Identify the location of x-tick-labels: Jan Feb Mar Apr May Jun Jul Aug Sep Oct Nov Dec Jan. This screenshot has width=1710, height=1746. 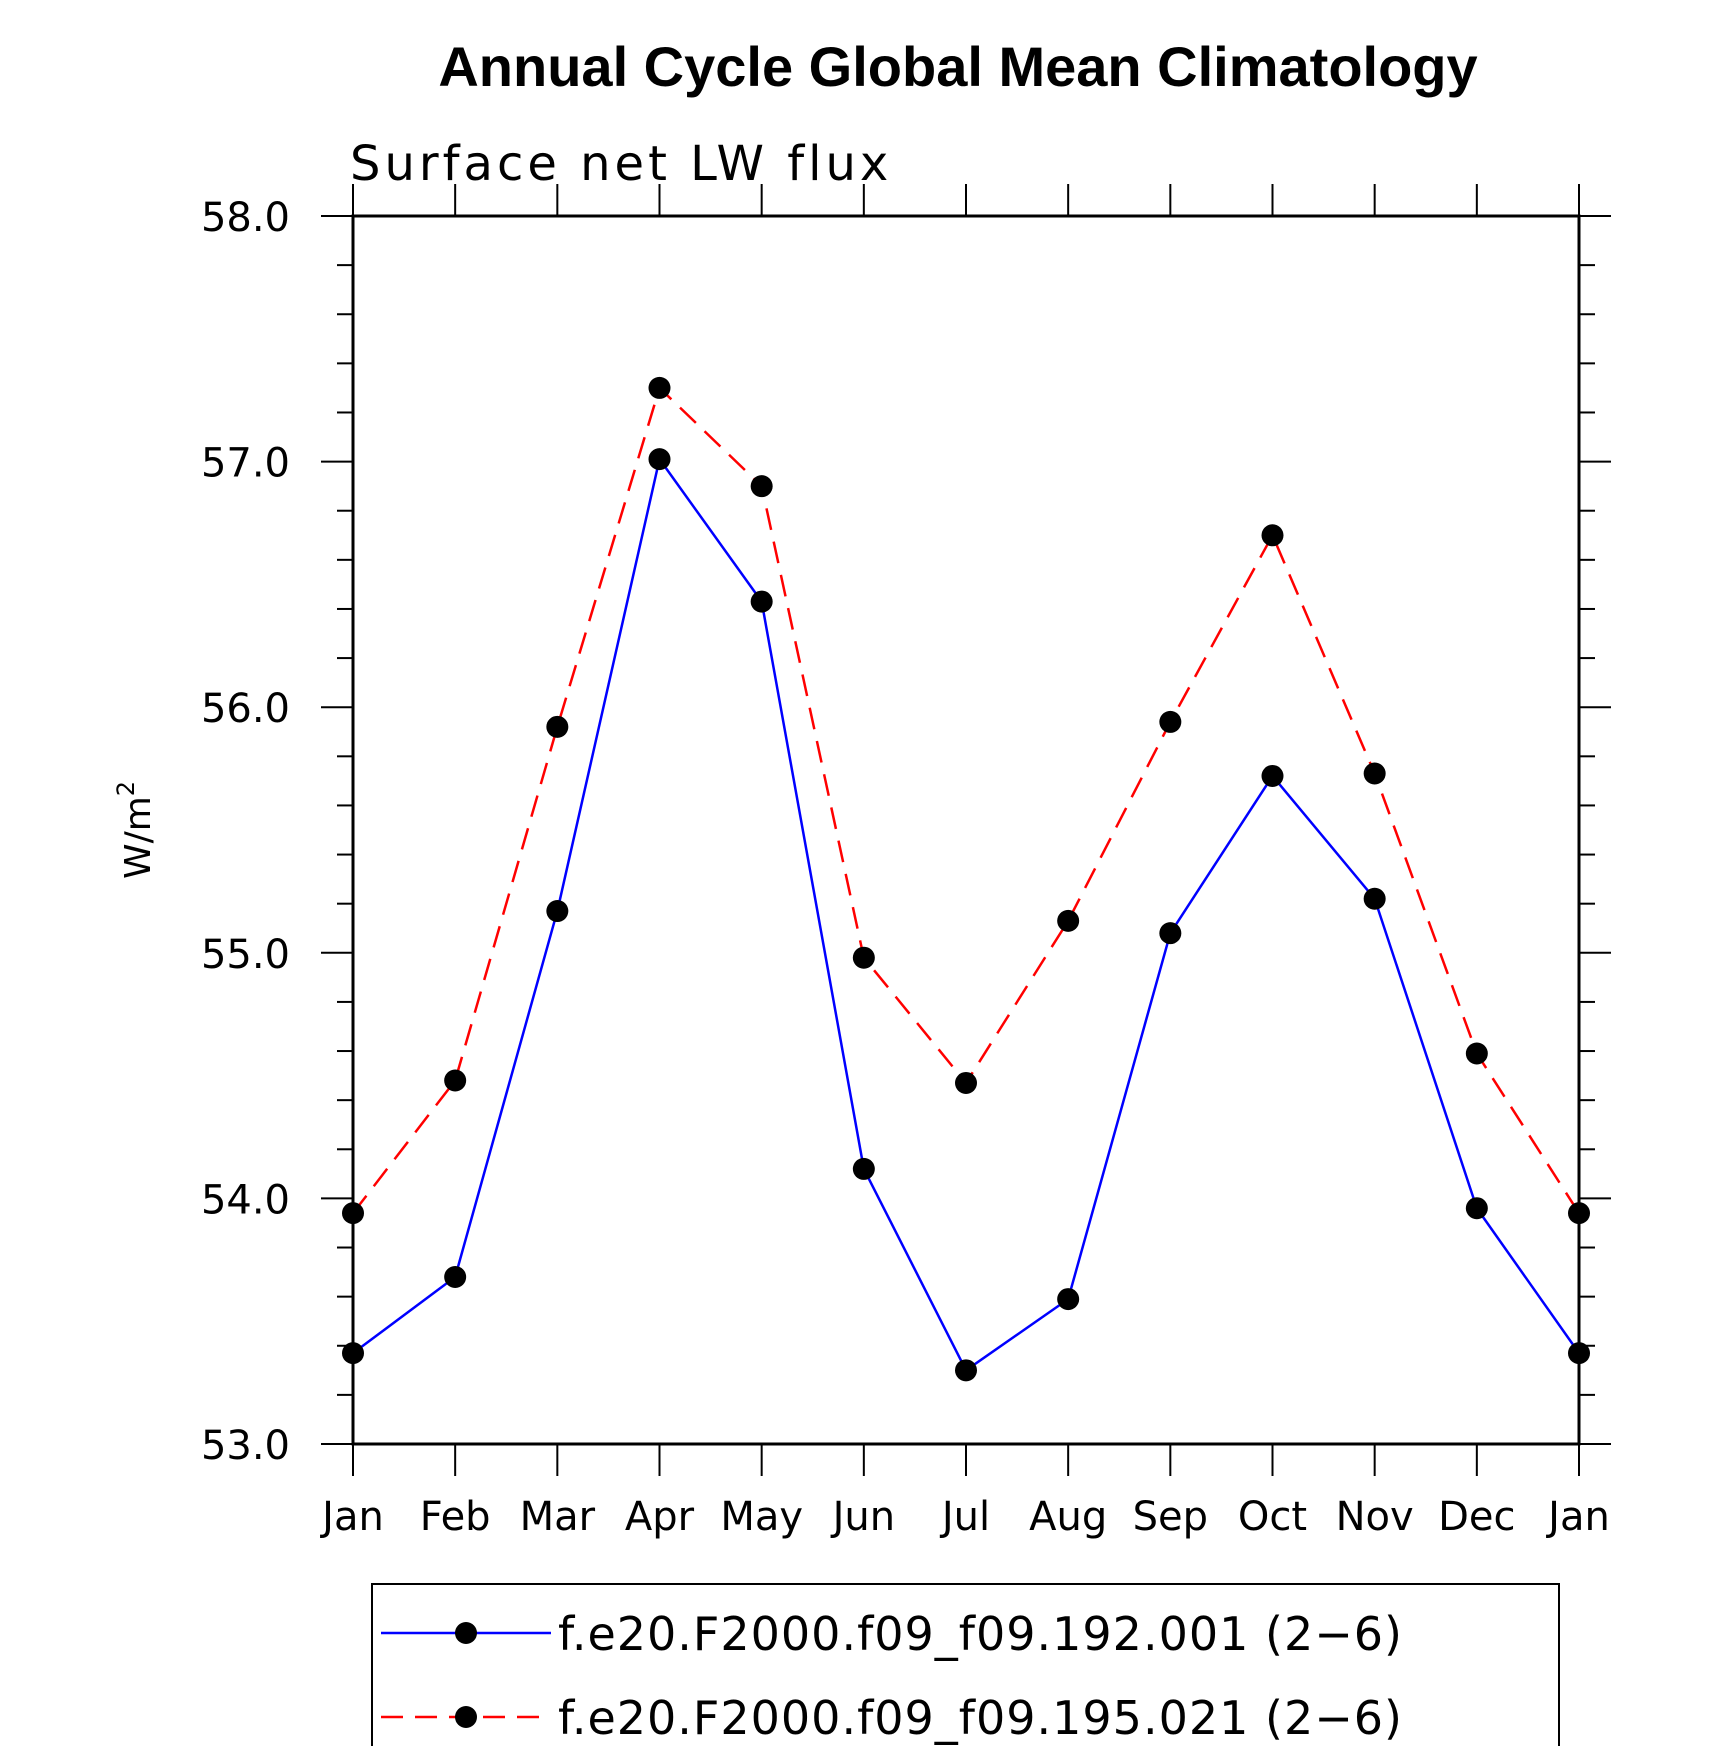
(964, 1517).